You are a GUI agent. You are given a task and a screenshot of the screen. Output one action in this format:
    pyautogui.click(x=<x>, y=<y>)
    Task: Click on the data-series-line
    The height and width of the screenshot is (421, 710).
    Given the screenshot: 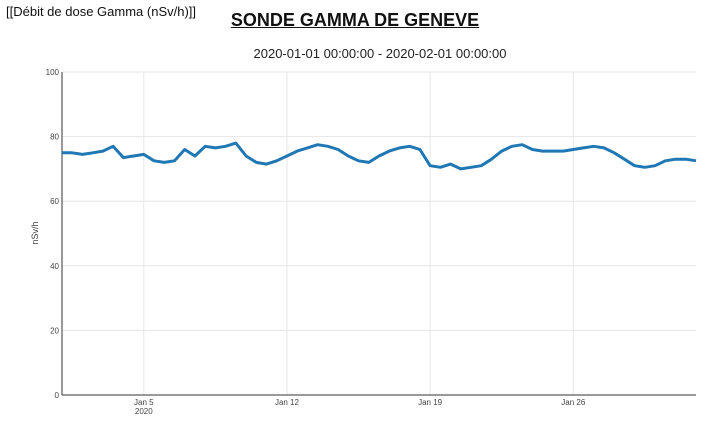 What is the action you would take?
    pyautogui.click(x=379, y=156)
    